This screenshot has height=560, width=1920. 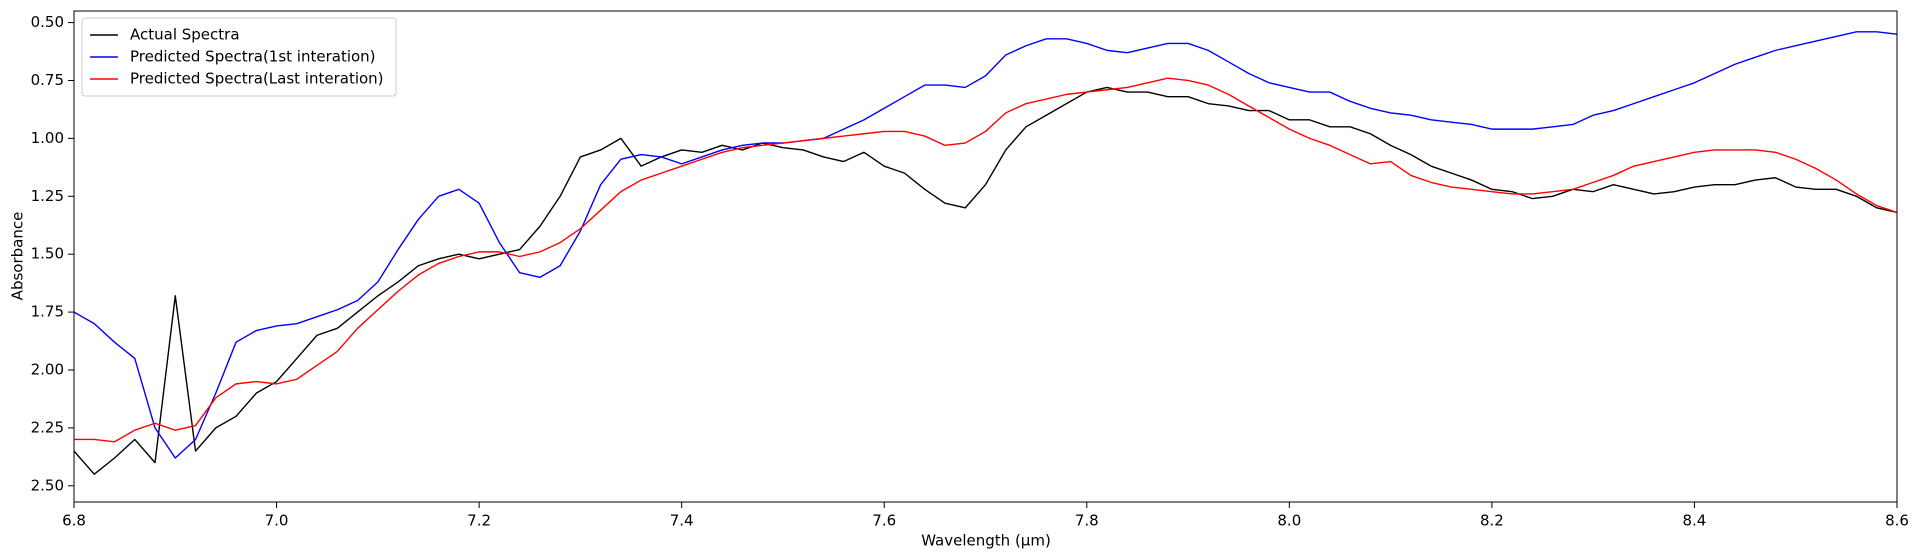 I want to click on y-tick-label: 2.00, so click(x=47, y=369).